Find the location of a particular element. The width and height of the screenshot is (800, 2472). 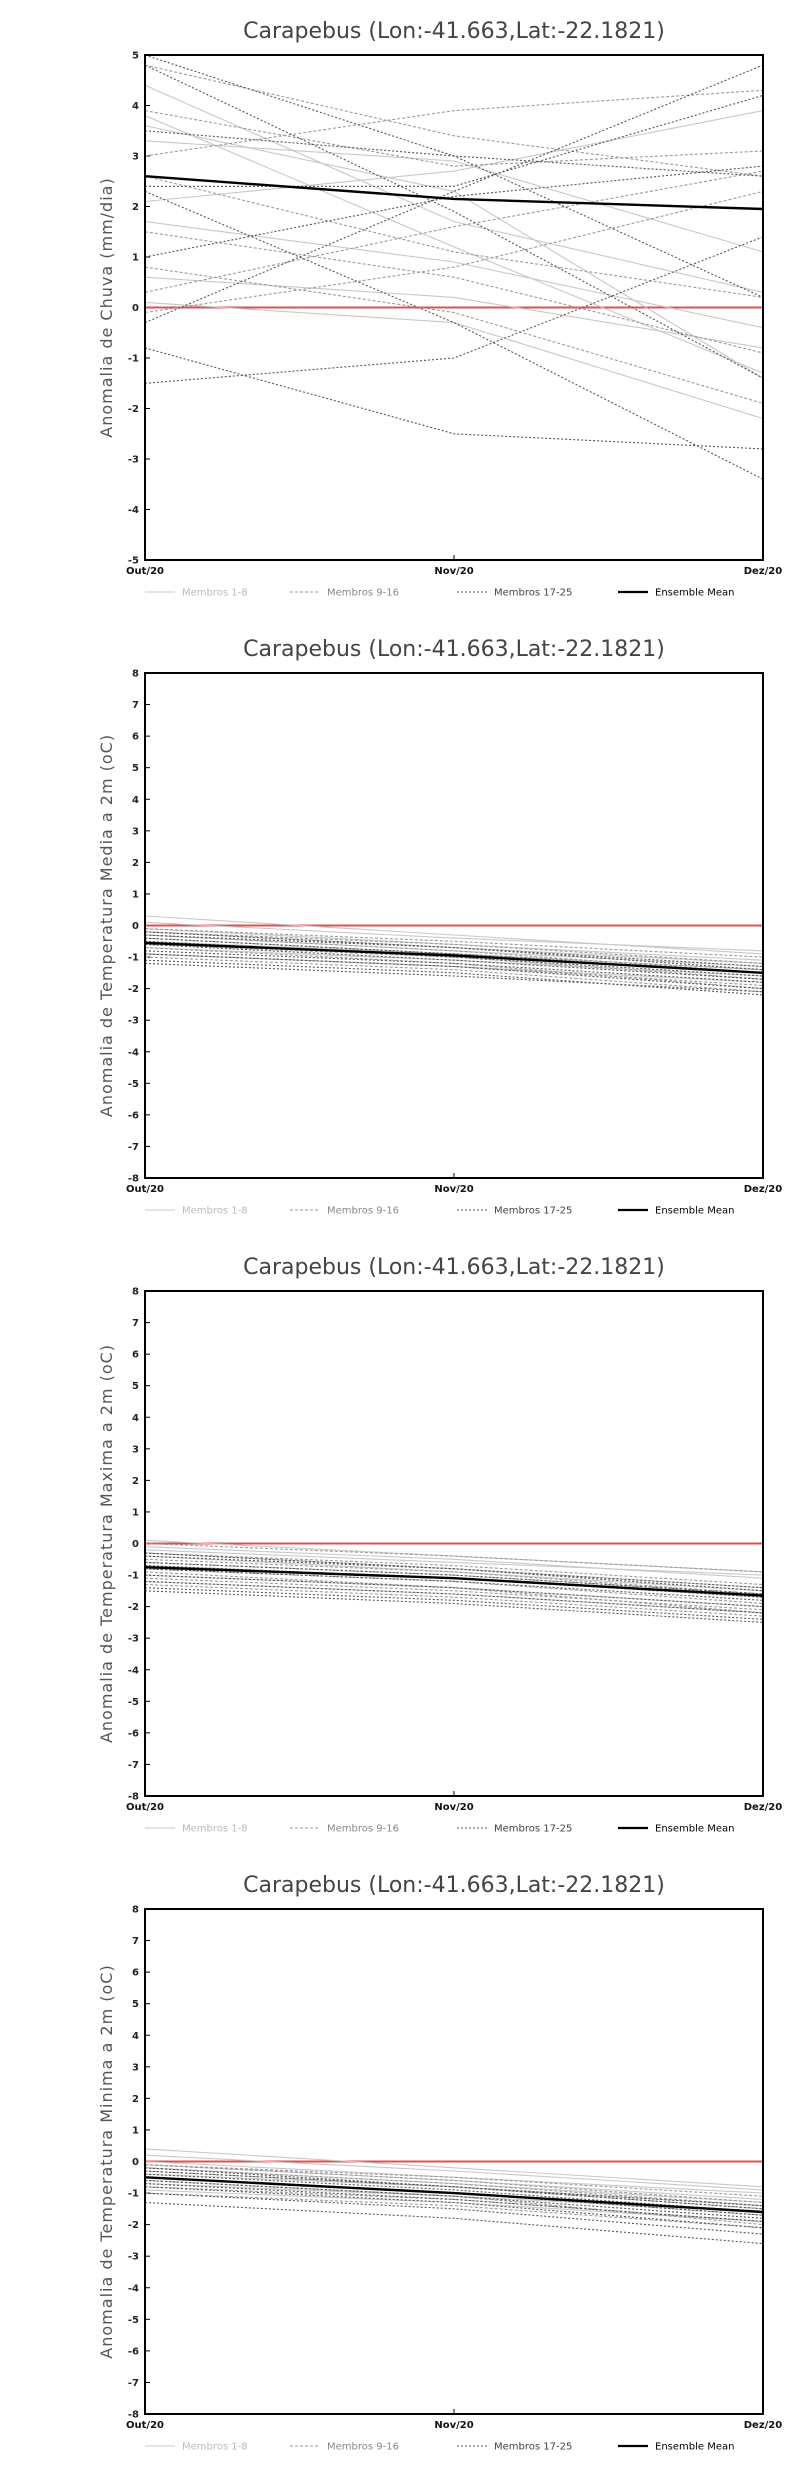

x-tick-label: Out/20 is located at coordinates (145, 1807).